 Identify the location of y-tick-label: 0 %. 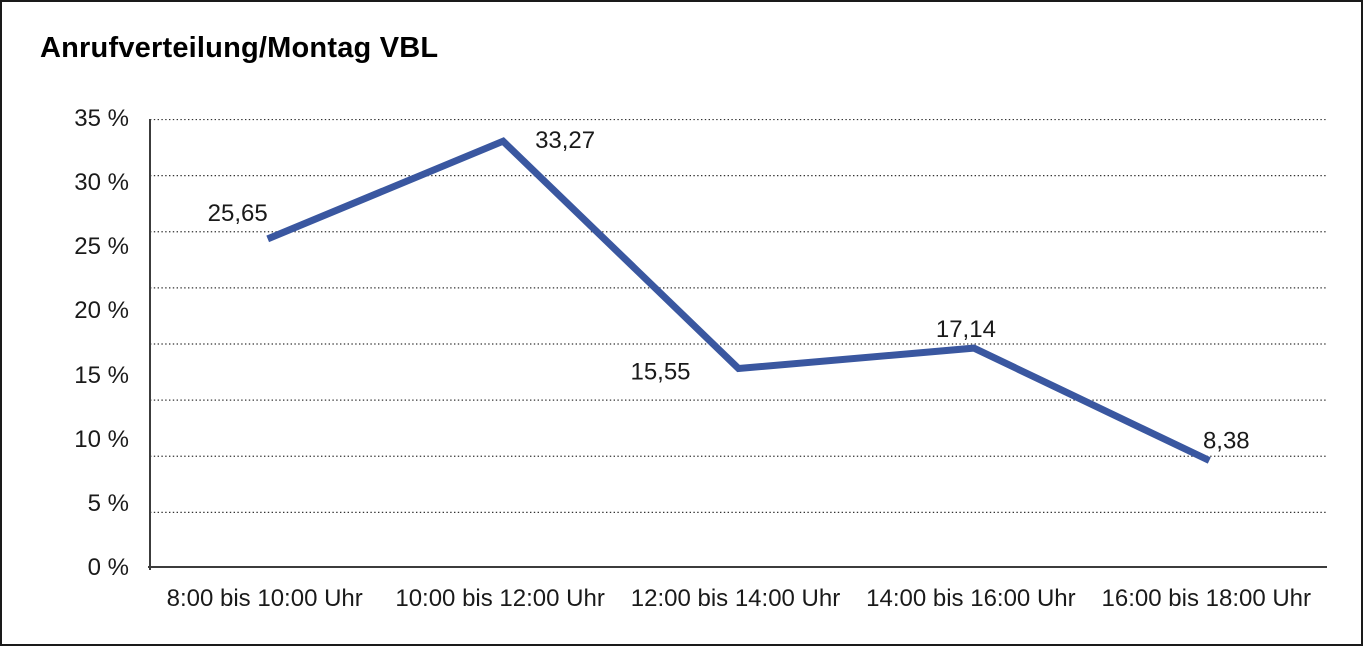
(108, 567).